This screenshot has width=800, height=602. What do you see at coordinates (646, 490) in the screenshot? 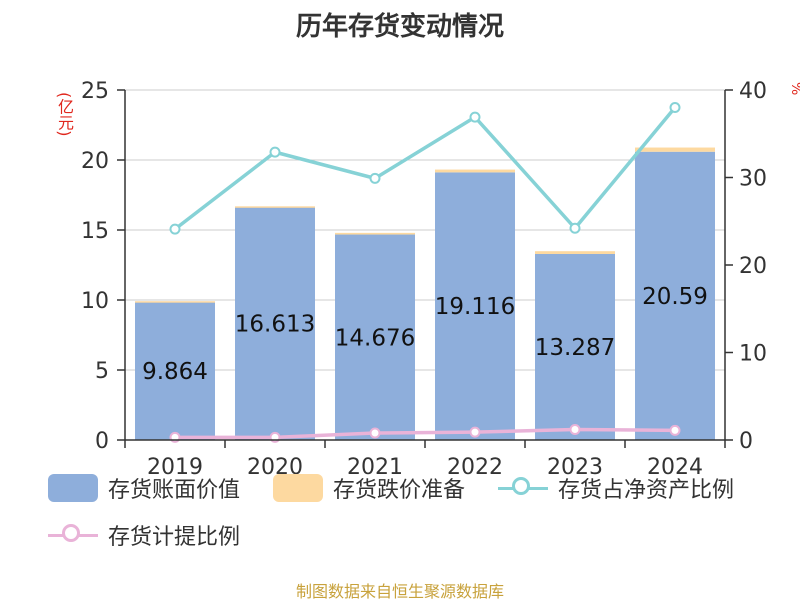
I see `legend-label-asset-ratio: 存货占净资产比例` at bounding box center [646, 490].